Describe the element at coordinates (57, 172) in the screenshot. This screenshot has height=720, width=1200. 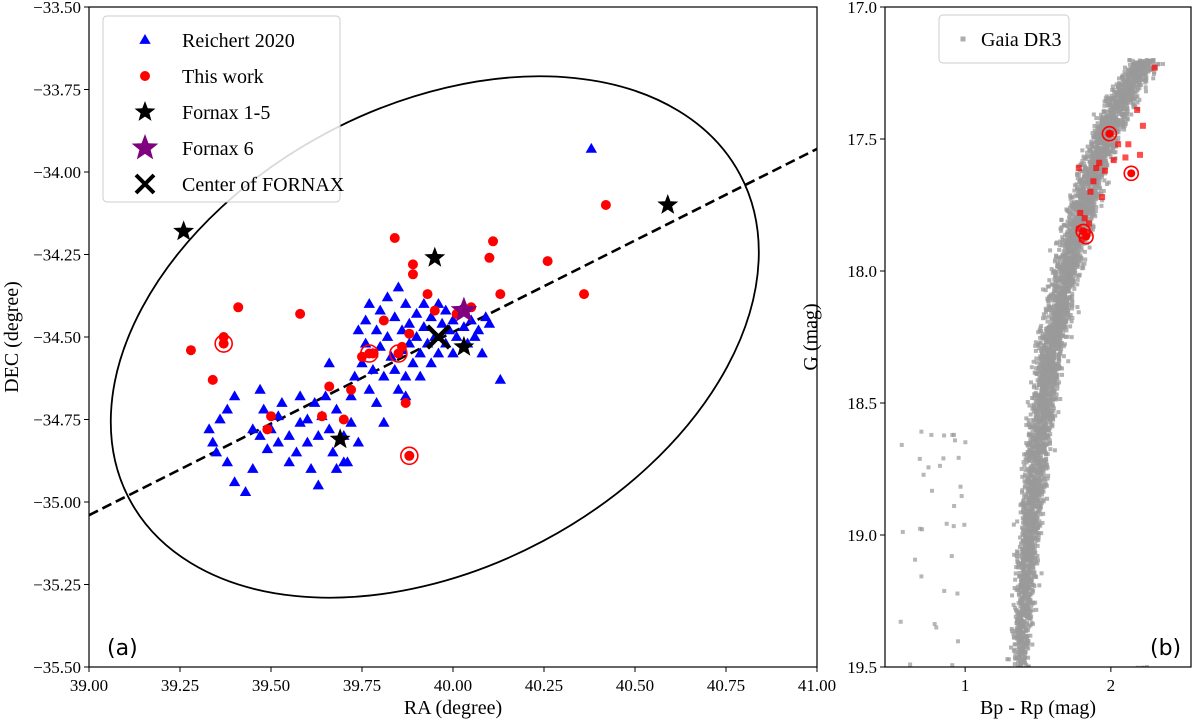
I see `panel-a-ytick-label: −34.00` at that location.